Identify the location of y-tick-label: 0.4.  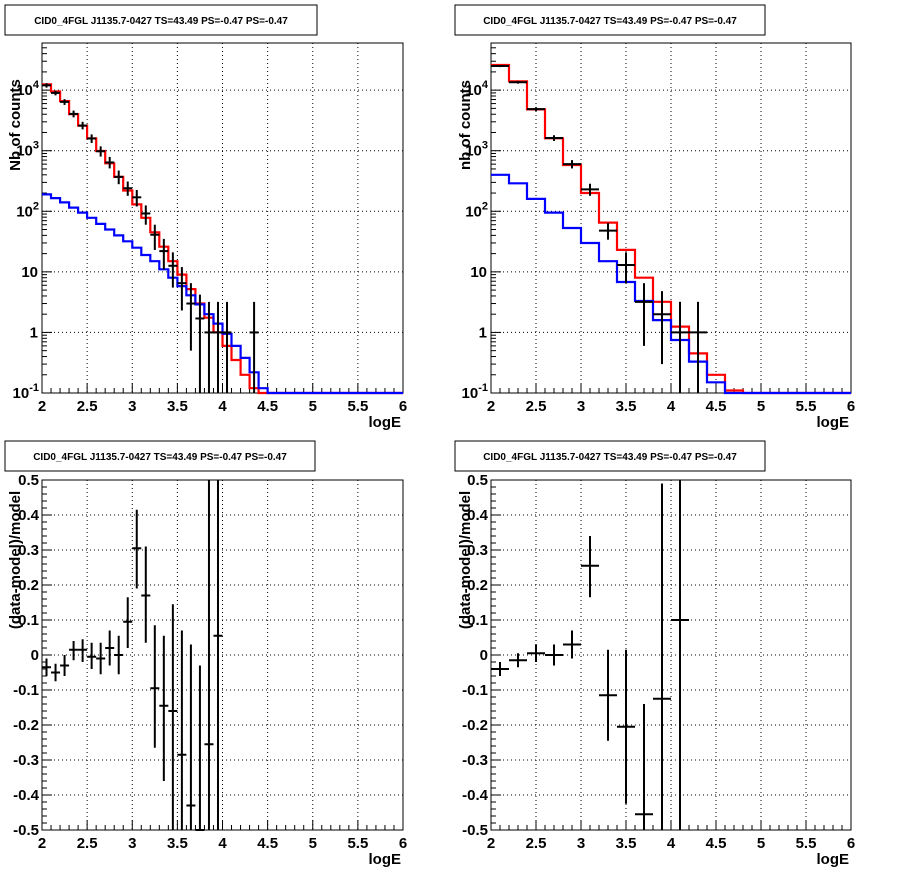
(478, 515).